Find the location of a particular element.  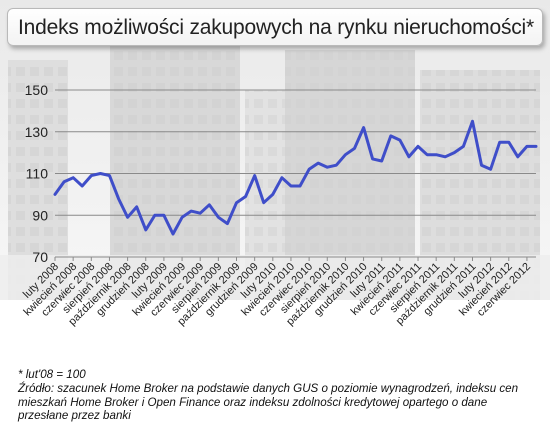

y-tick-label: 70 is located at coordinates (40, 257).